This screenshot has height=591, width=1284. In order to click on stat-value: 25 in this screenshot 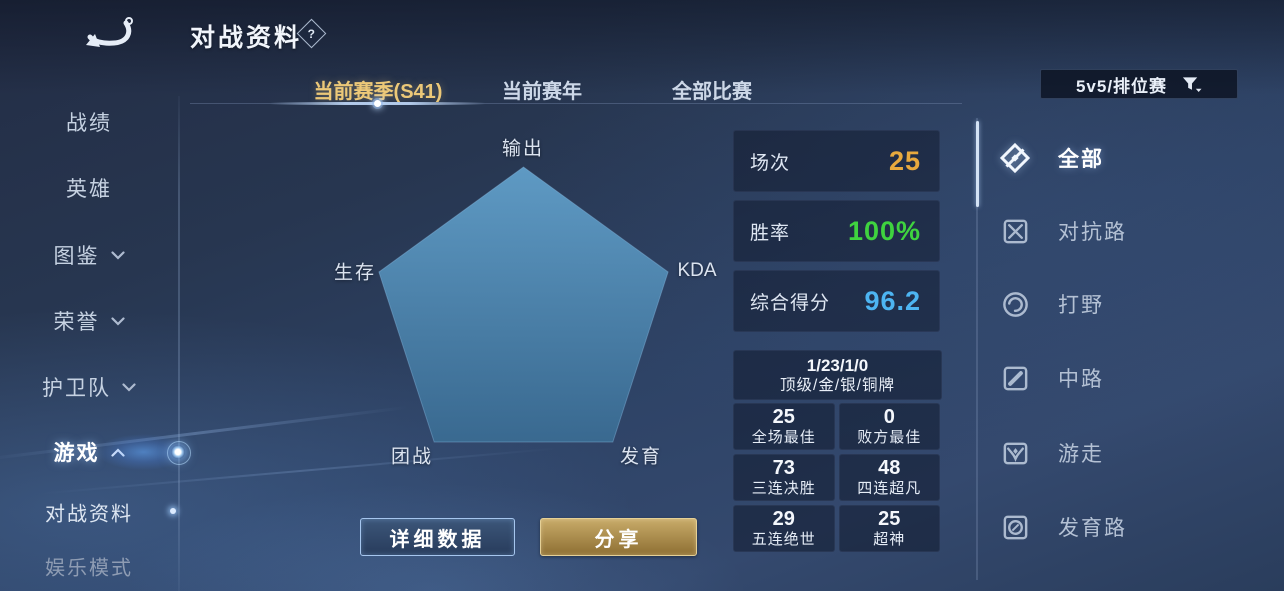, I will do `click(904, 160)`.